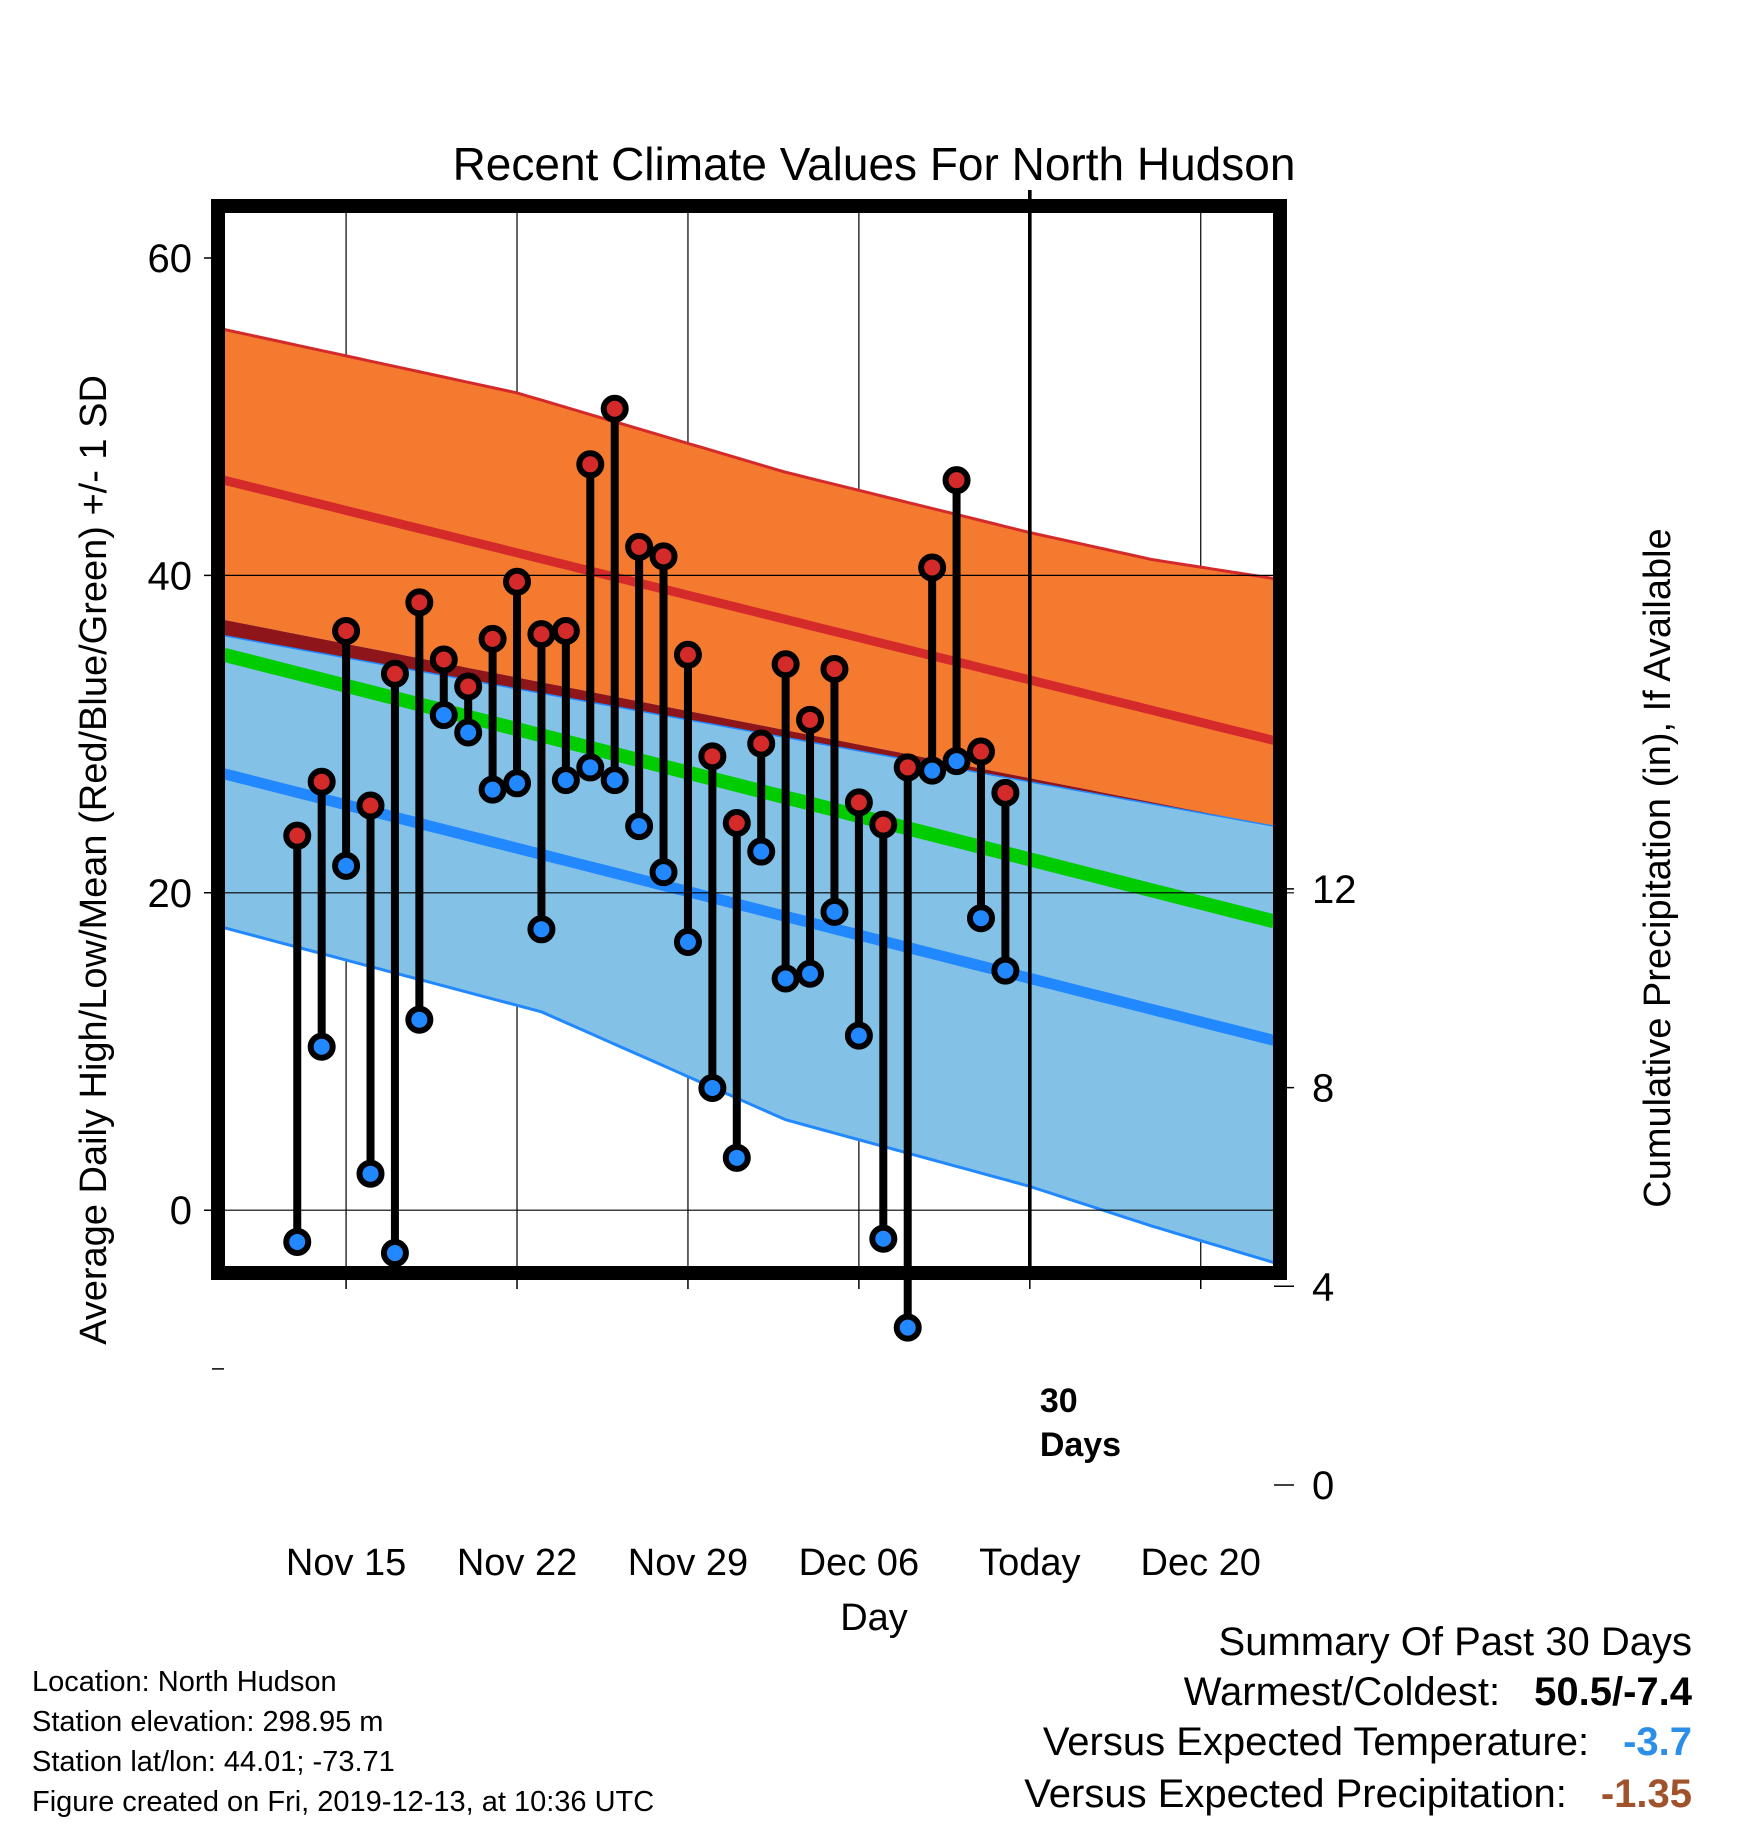  Describe the element at coordinates (749, 907) in the screenshot. I see `normal-low-line` at that location.